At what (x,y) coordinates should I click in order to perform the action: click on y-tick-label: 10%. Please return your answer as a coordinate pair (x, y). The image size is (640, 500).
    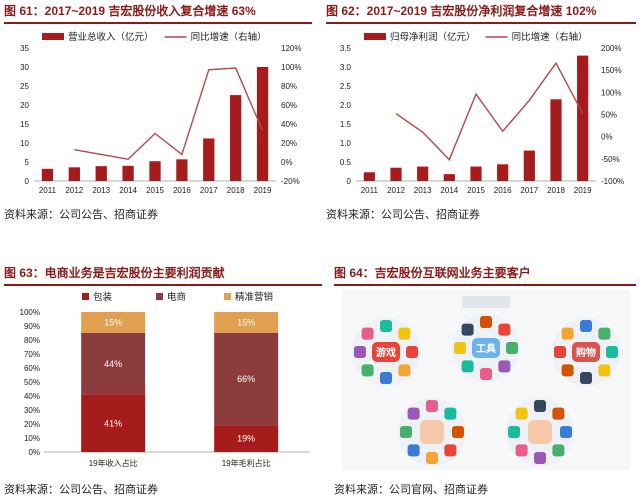
    Looking at the image, I should click on (32, 438).